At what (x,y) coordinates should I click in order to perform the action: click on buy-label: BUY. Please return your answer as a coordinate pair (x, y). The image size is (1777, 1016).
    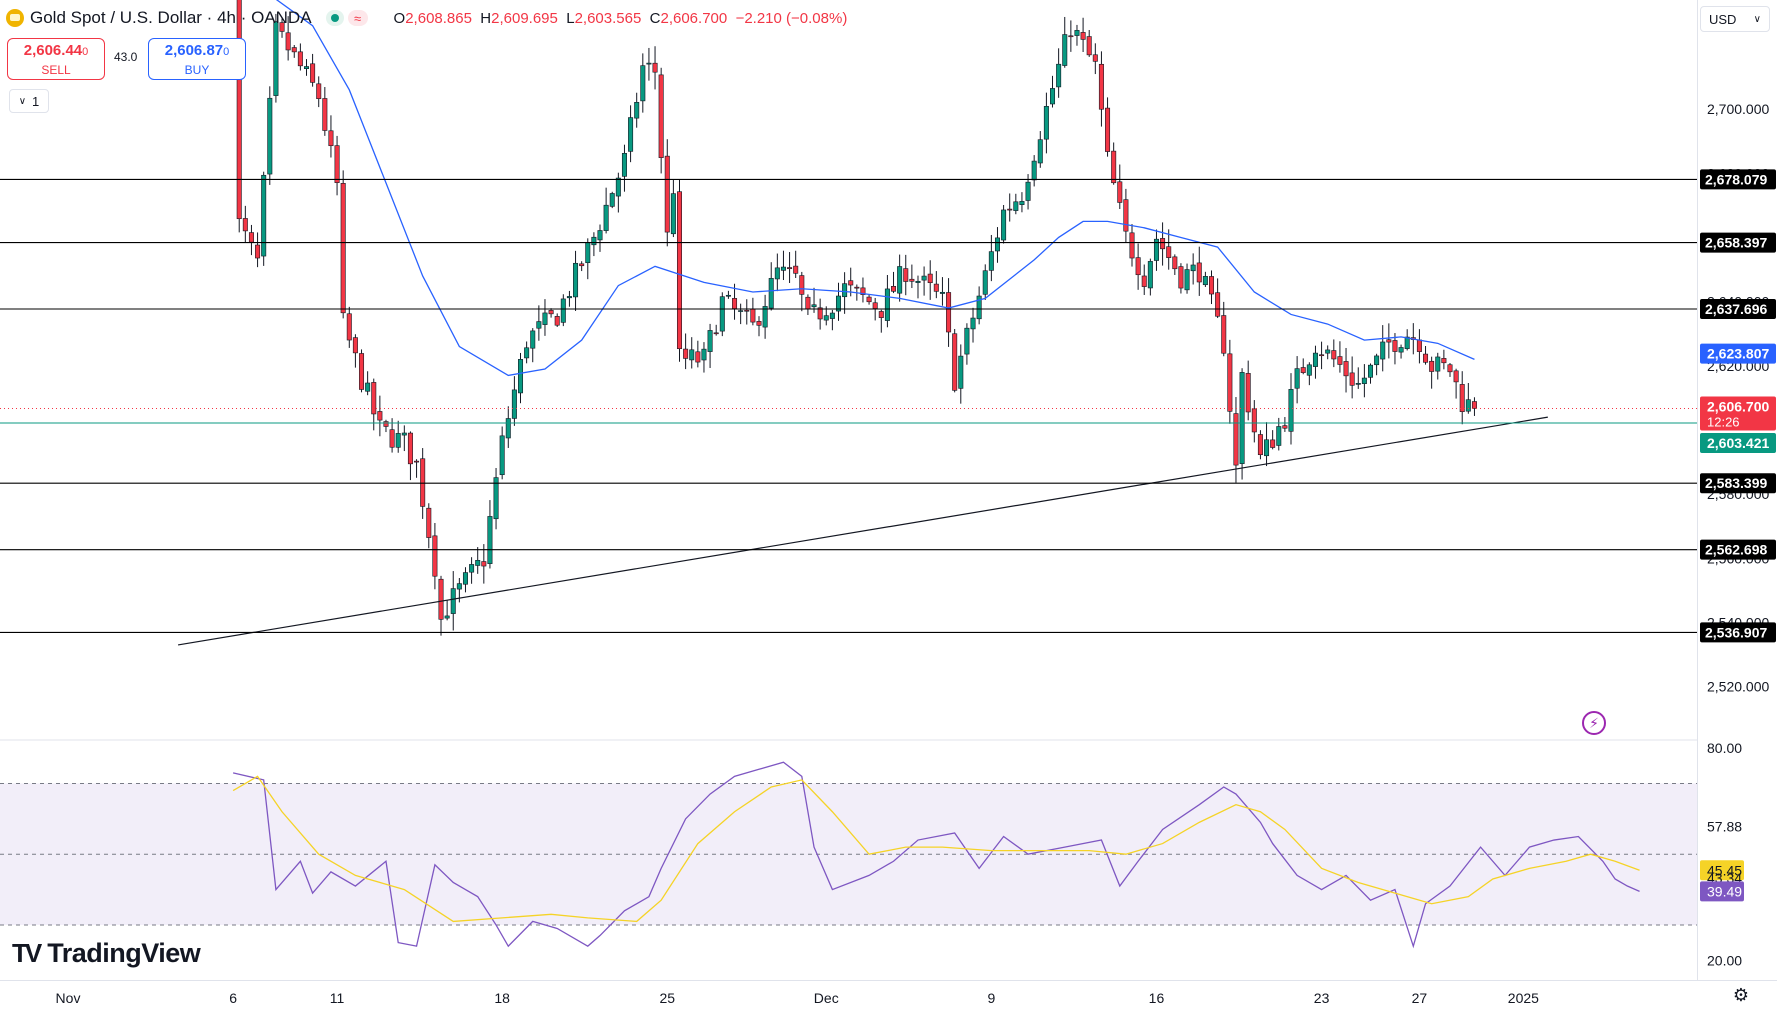
    Looking at the image, I should click on (197, 70).